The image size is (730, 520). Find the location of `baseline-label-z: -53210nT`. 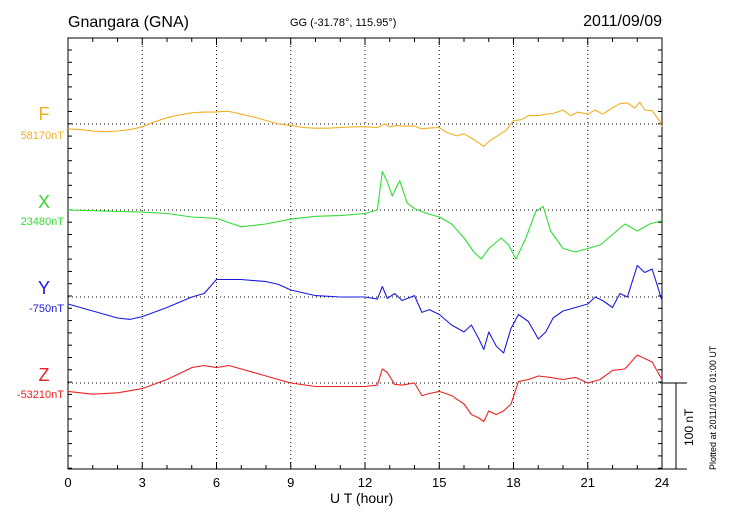

baseline-label-z: -53210nT is located at coordinates (40, 395).